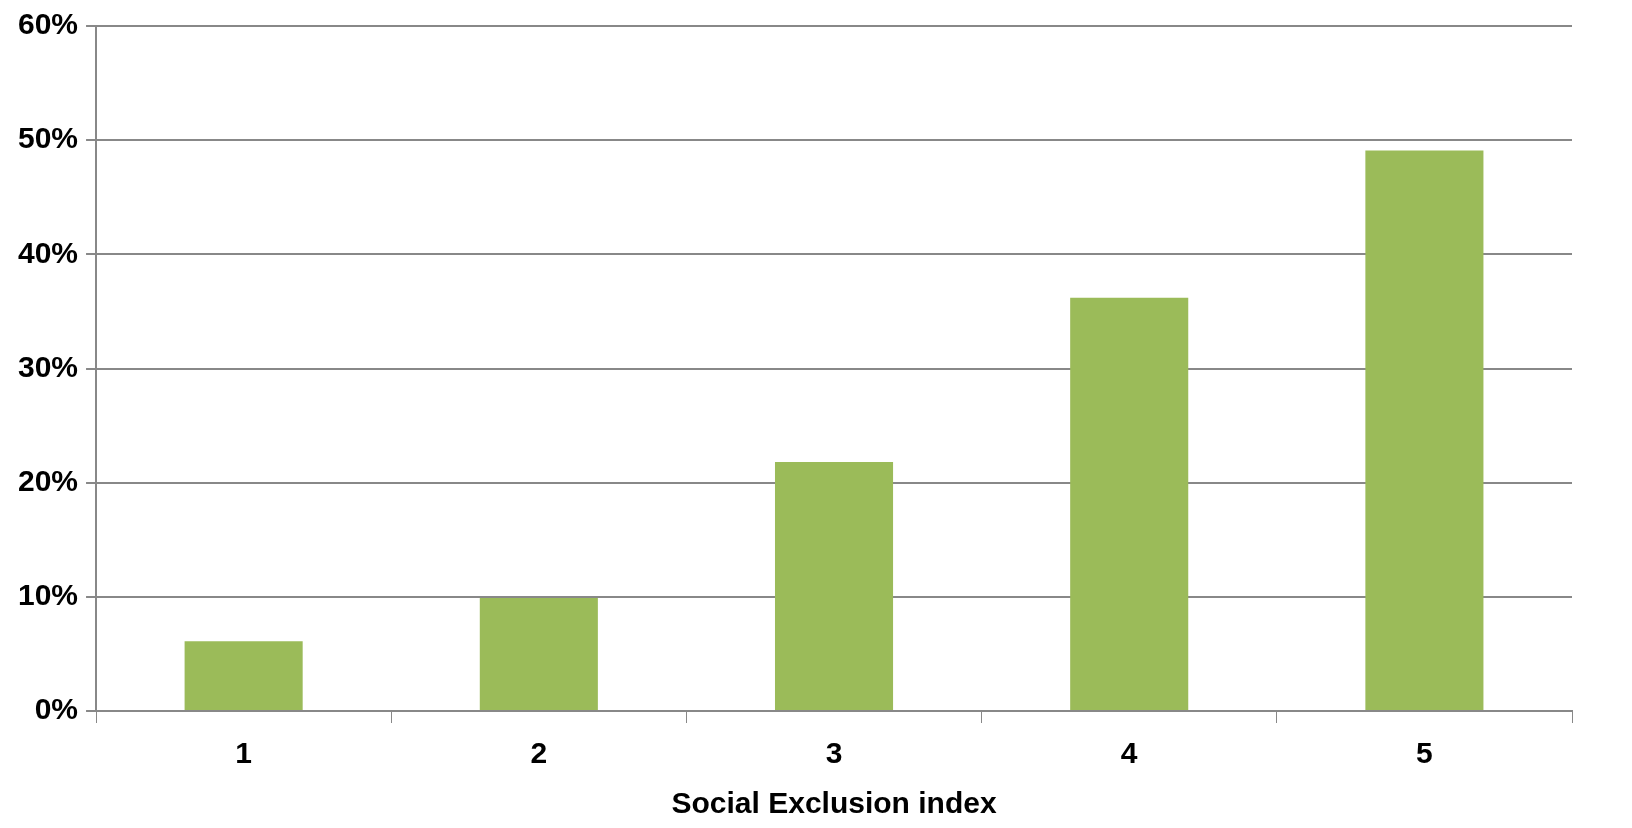 Image resolution: width=1632 pixels, height=828 pixels. What do you see at coordinates (56, 709) in the screenshot?
I see `y-tick-label: 0%` at bounding box center [56, 709].